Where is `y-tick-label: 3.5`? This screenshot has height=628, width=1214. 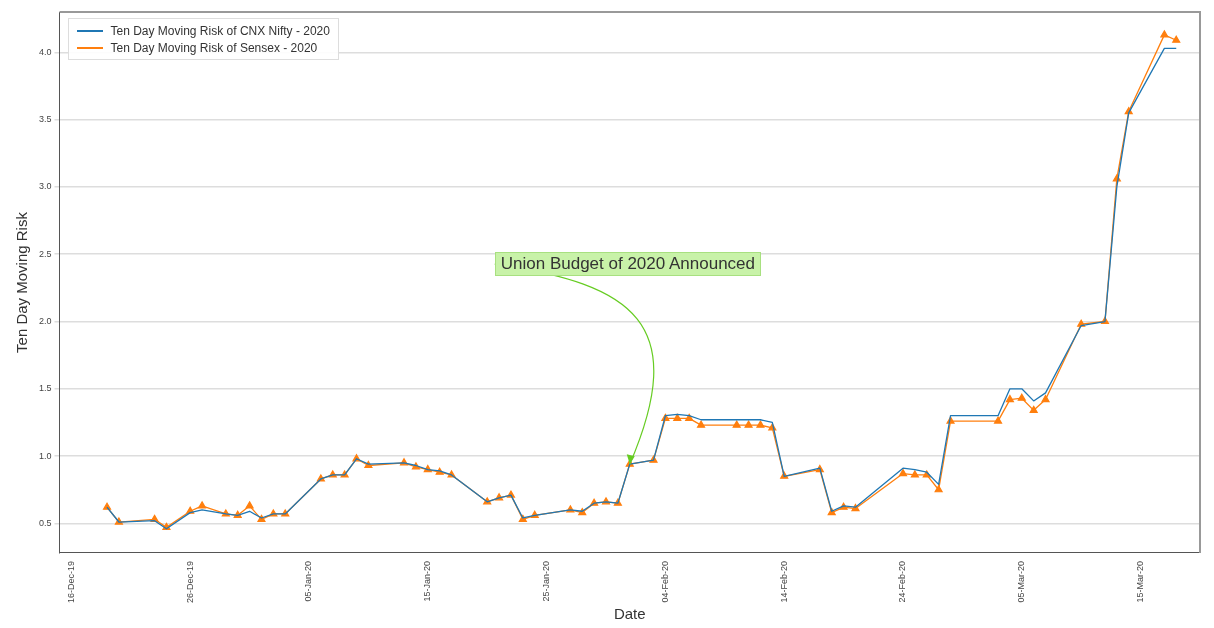
y-tick-label: 3.5 is located at coordinates (45, 119).